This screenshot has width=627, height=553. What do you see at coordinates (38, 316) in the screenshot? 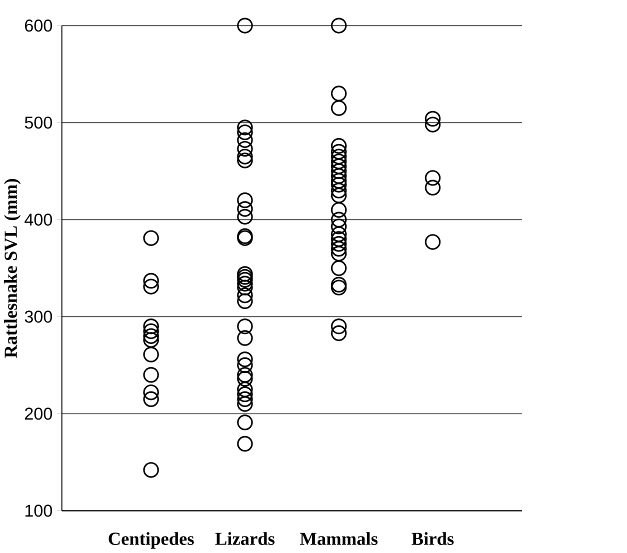
I see `y-tick-label: 300` at bounding box center [38, 316].